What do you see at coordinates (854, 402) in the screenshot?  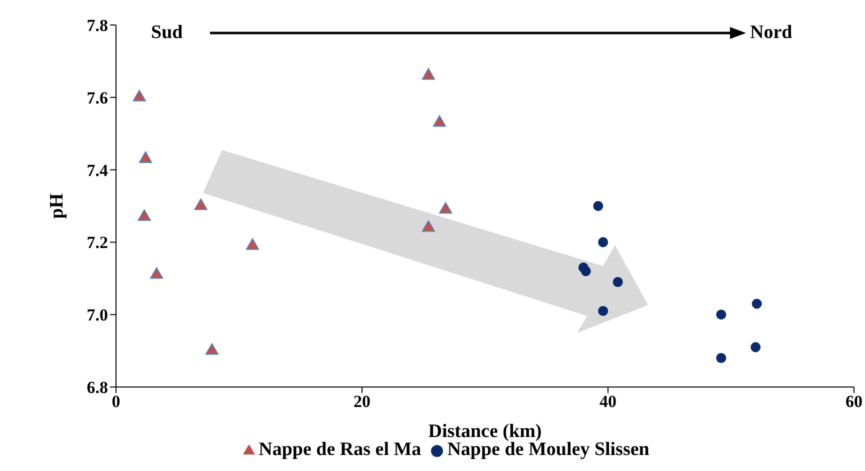 I see `x-tick-label: 60` at bounding box center [854, 402].